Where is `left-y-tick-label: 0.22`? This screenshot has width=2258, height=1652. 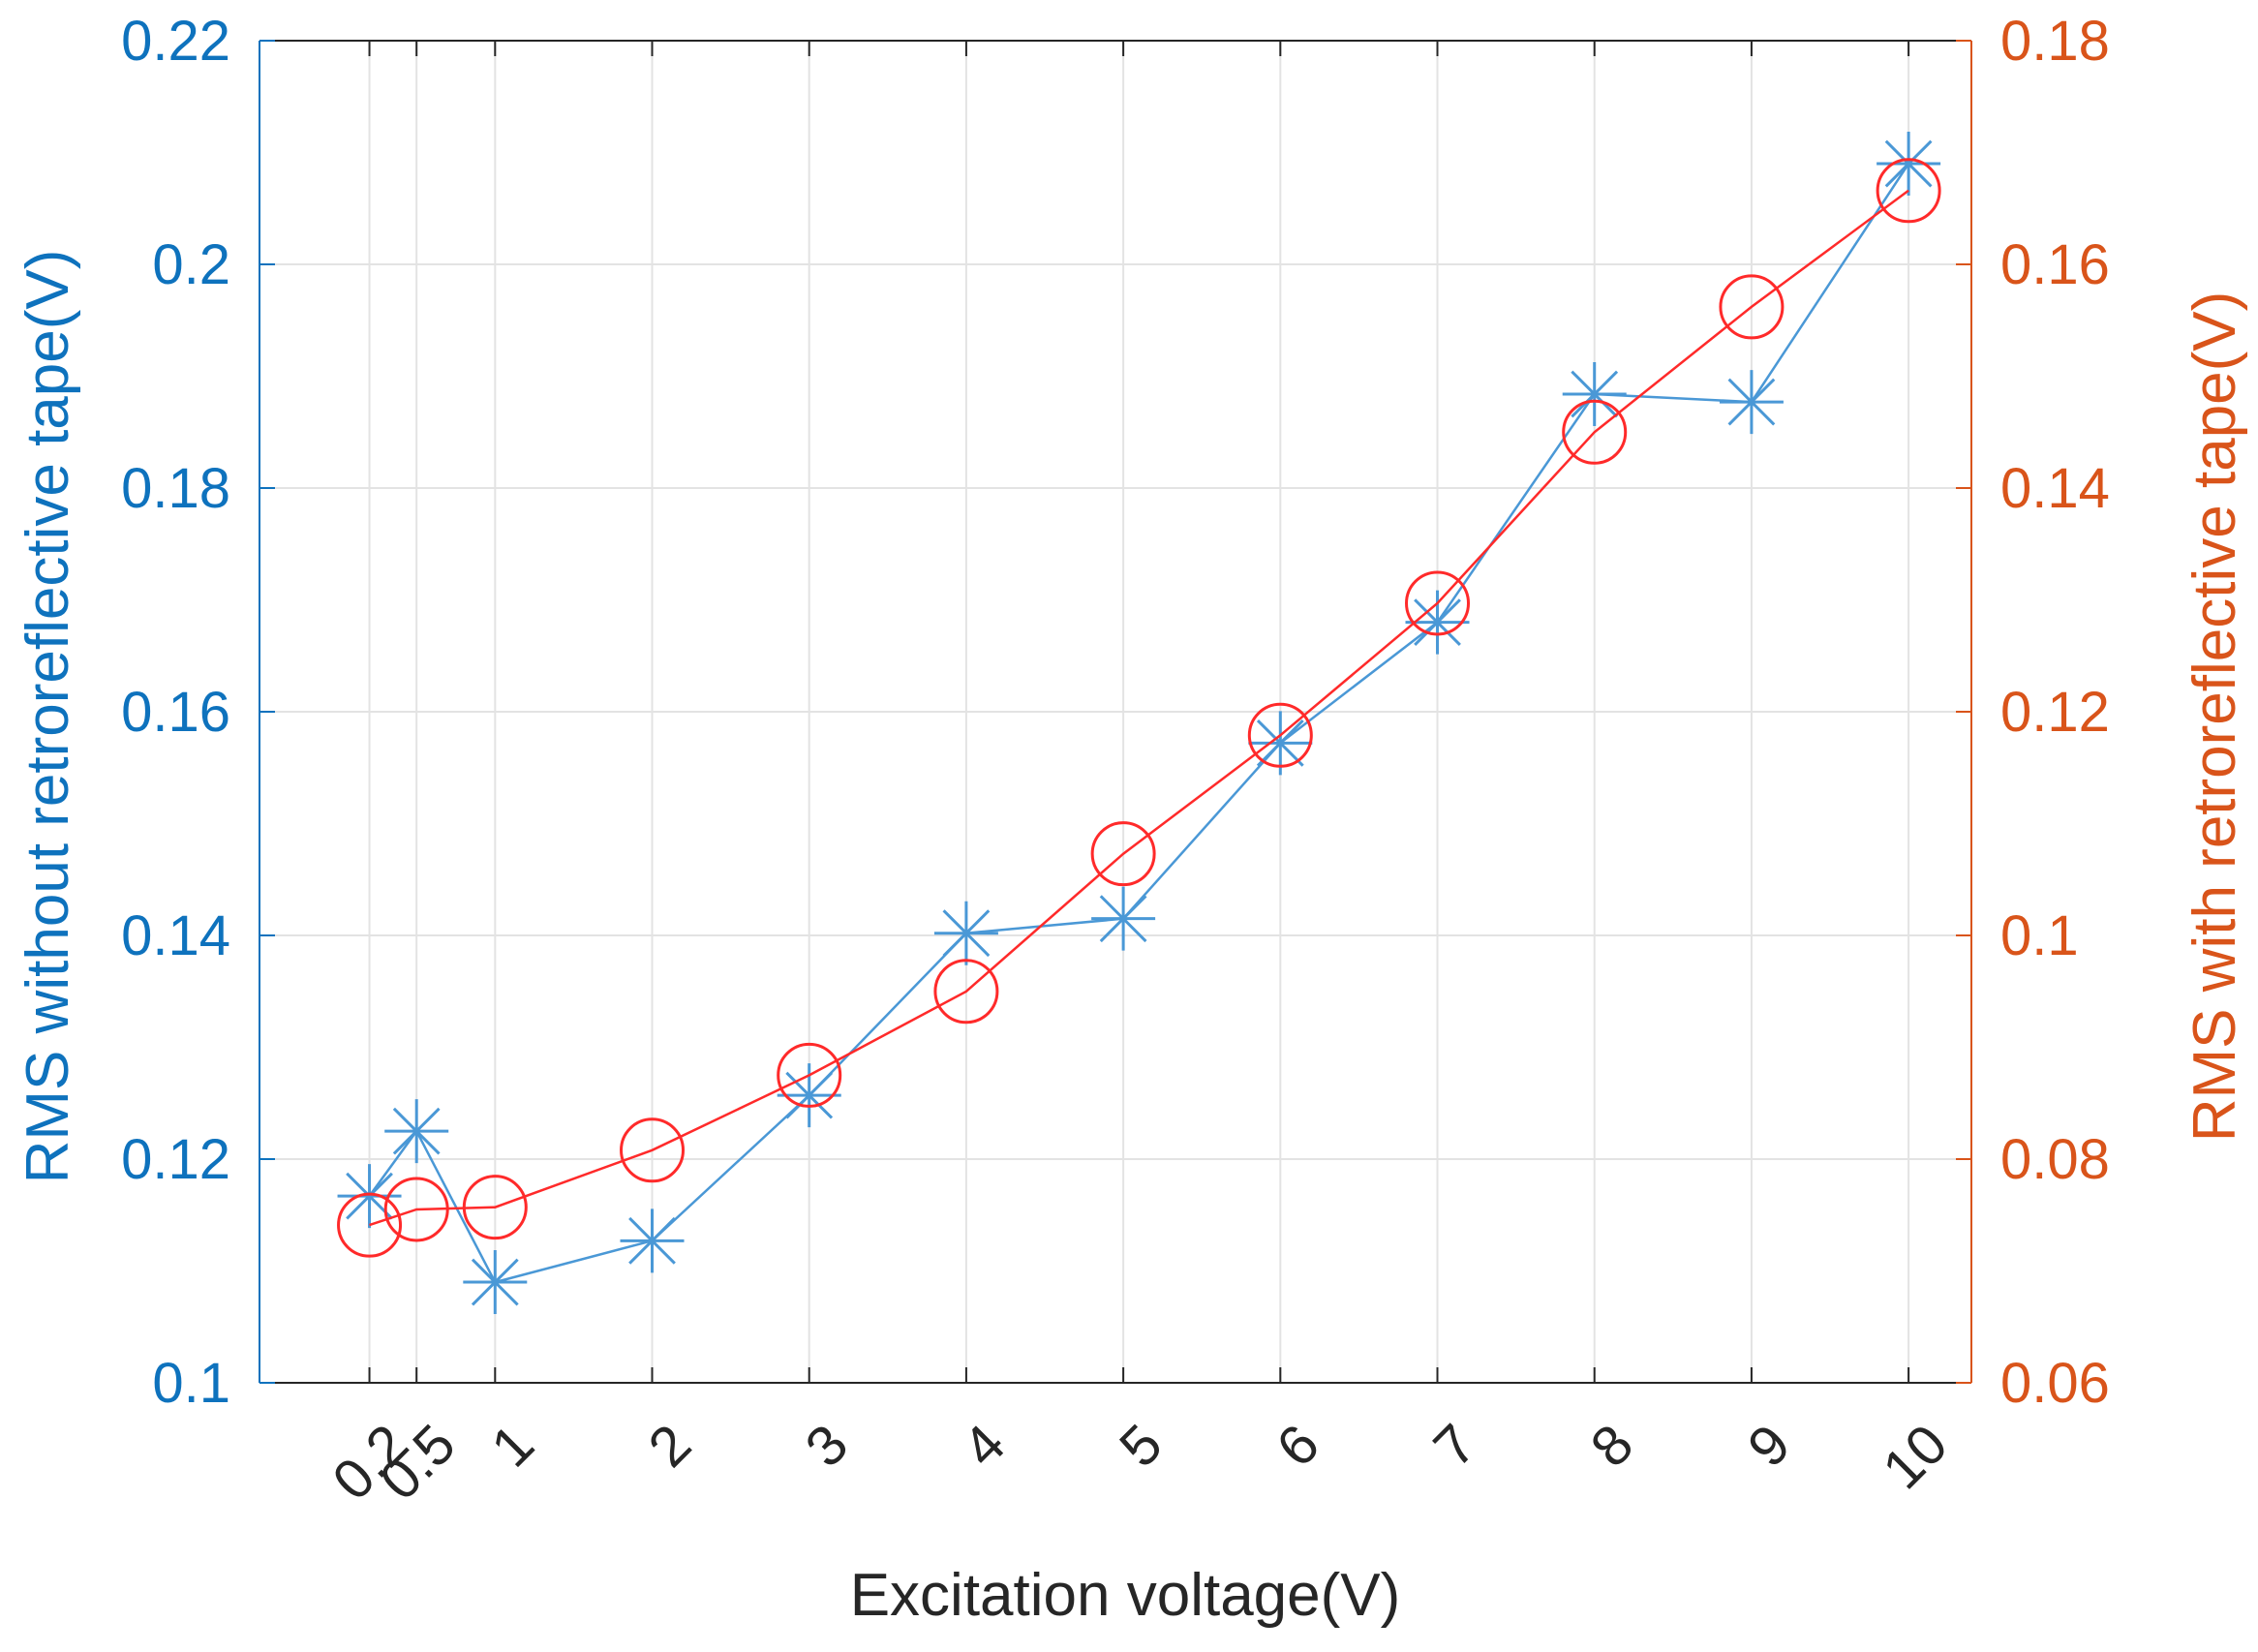 left-y-tick-label: 0.22 is located at coordinates (175, 41).